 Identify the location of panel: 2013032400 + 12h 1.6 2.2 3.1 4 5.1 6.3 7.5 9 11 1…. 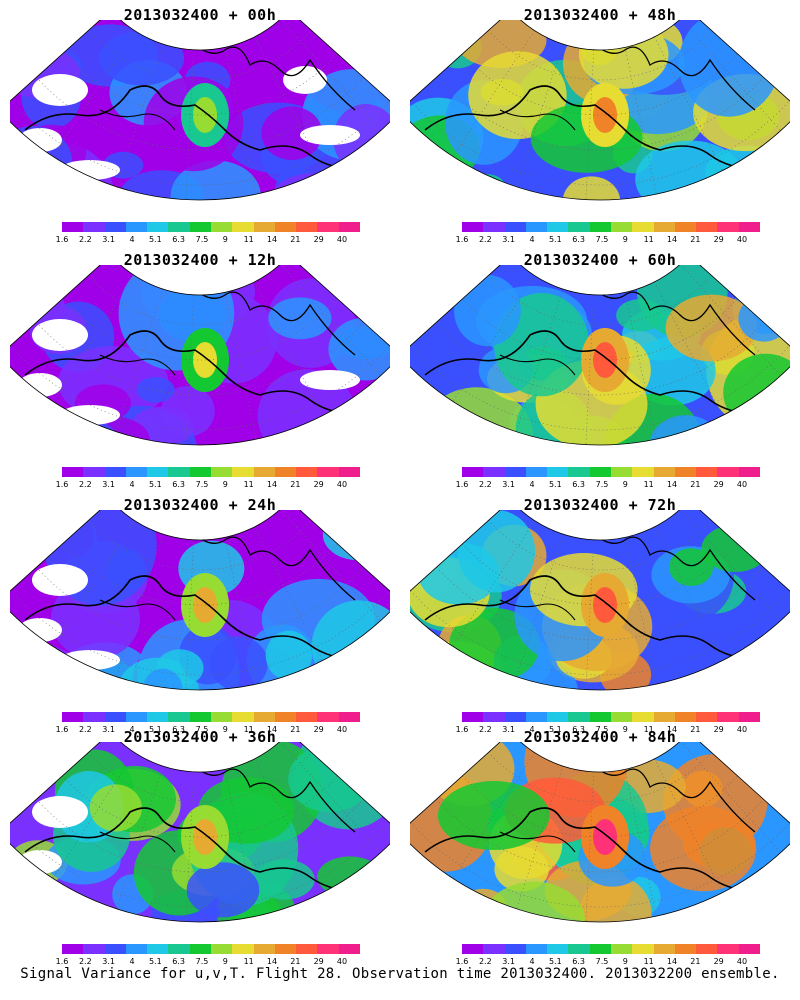
(200, 367).